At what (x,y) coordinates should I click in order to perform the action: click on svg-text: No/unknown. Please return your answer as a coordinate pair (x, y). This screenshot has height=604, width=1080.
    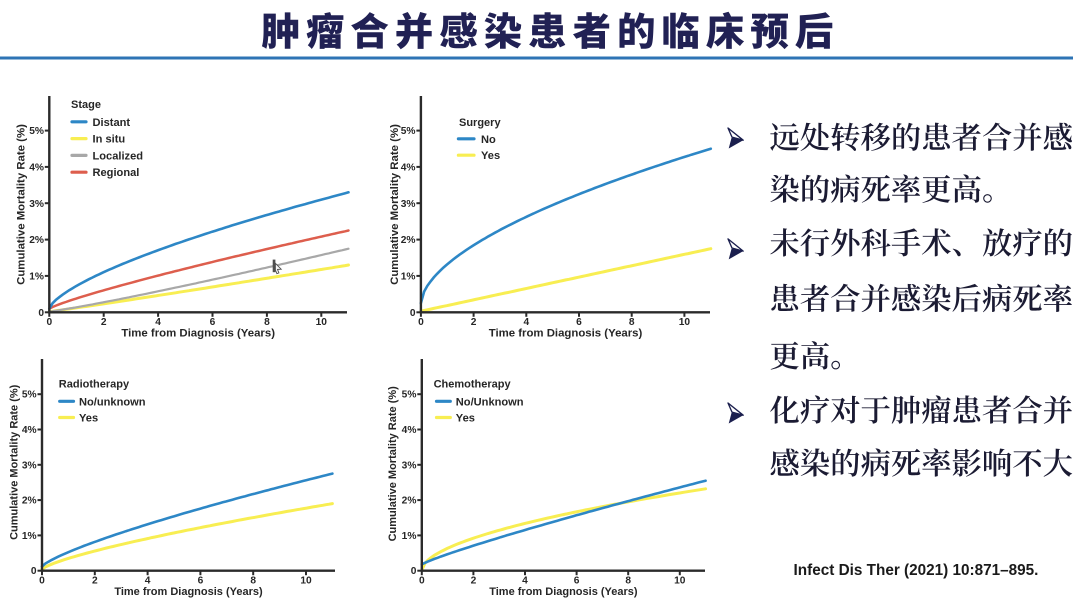
    Looking at the image, I should click on (112, 402).